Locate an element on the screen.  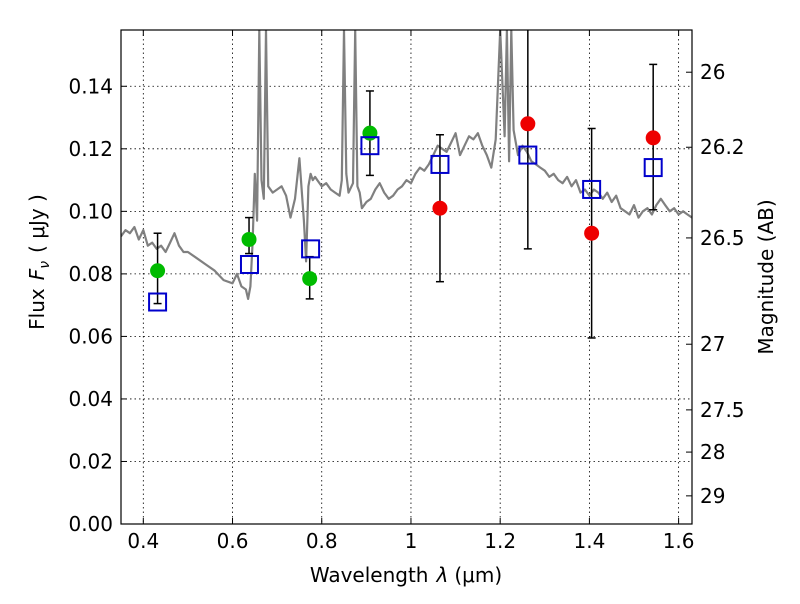
y-tick-label: 0.08 is located at coordinates (90, 274).